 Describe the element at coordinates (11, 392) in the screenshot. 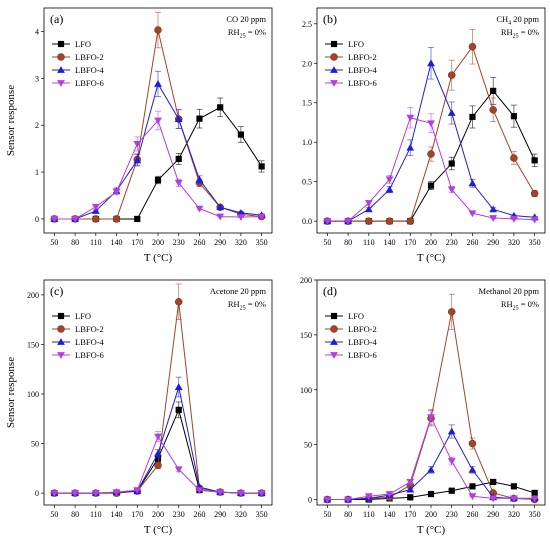

I see `y-axis-title: Sensor response` at that location.